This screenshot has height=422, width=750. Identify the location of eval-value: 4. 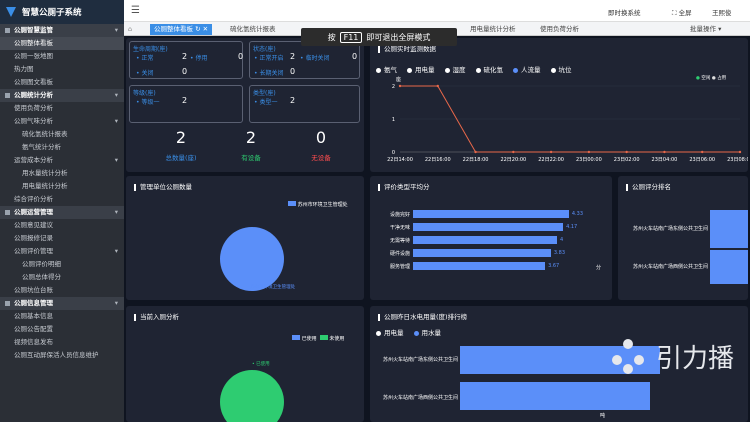
(562, 240).